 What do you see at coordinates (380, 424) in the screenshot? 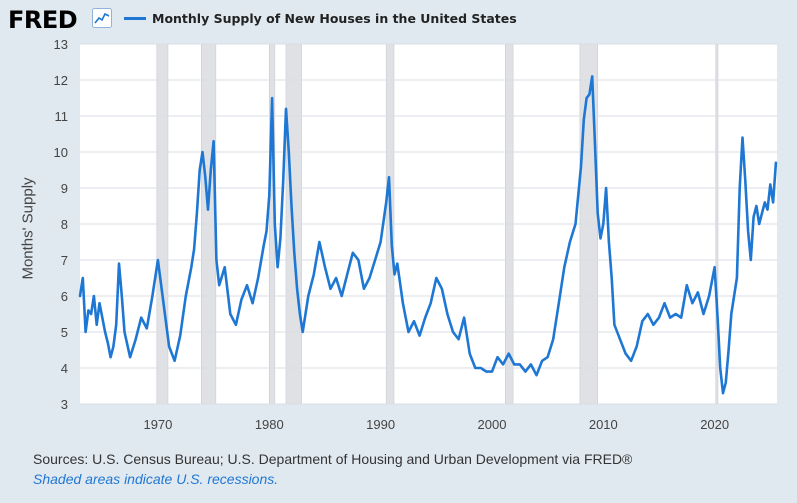
I see `x-tick-label: 1990` at bounding box center [380, 424].